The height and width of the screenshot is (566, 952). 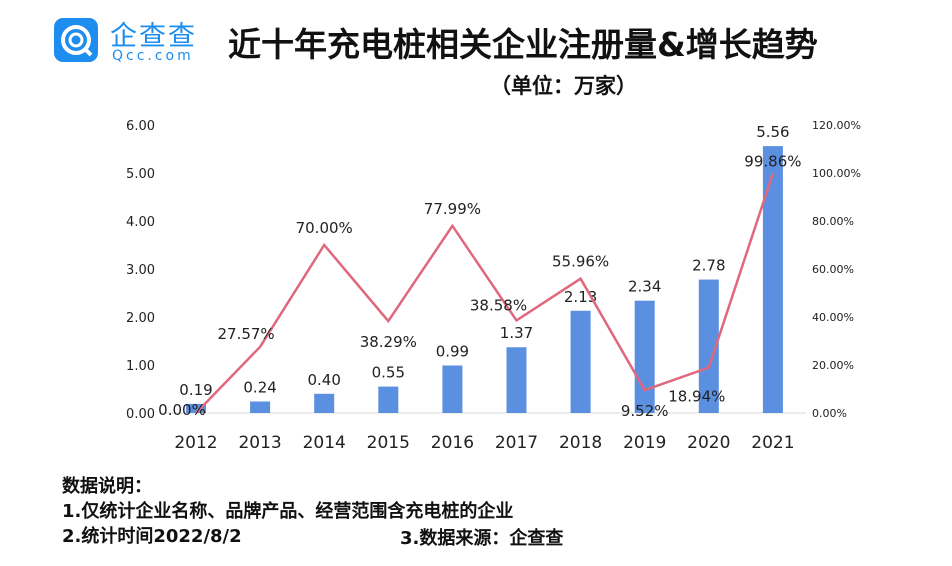 What do you see at coordinates (452, 443) in the screenshot?
I see `x-tick-label: 2016` at bounding box center [452, 443].